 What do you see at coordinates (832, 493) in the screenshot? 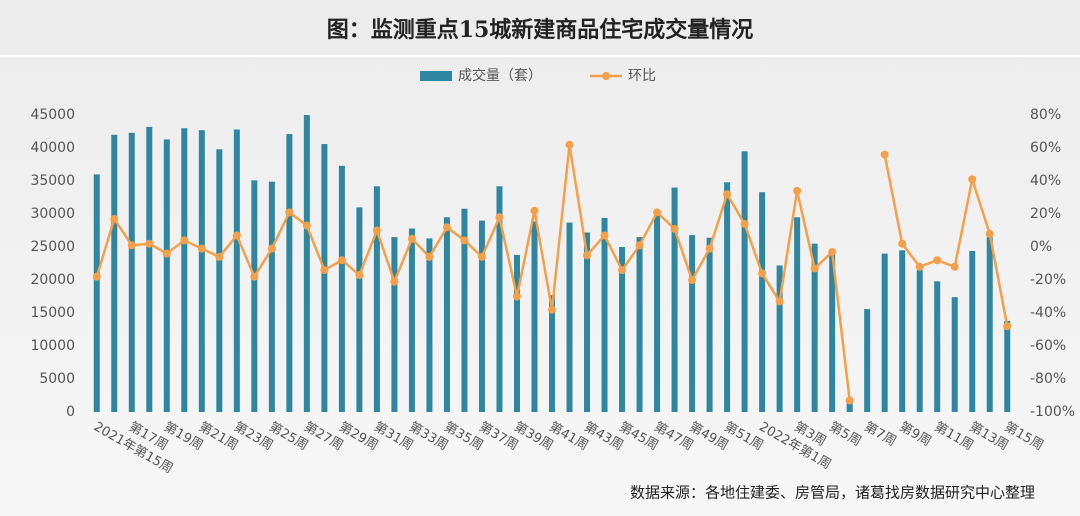
I see `source-note: 数据来源：各地住建委、房管局，诸葛找房数据研究中心整理` at bounding box center [832, 493].